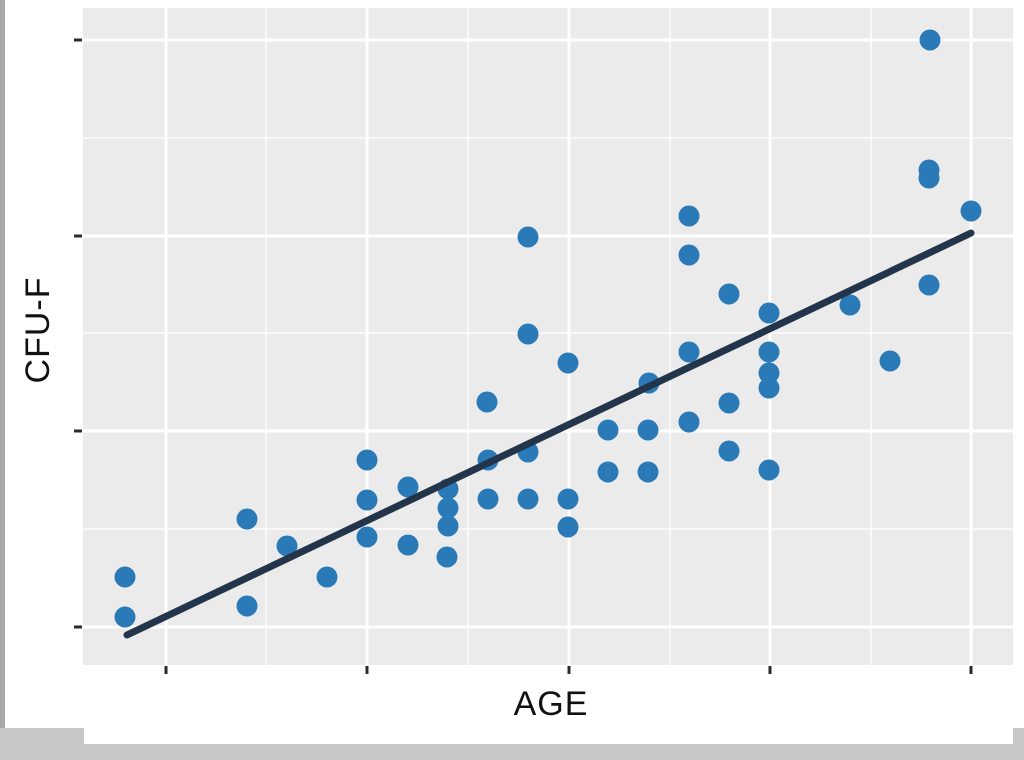 The width and height of the screenshot is (1024, 760). Describe the element at coordinates (42, 736) in the screenshot. I see `window-bottom-left-corner` at that location.